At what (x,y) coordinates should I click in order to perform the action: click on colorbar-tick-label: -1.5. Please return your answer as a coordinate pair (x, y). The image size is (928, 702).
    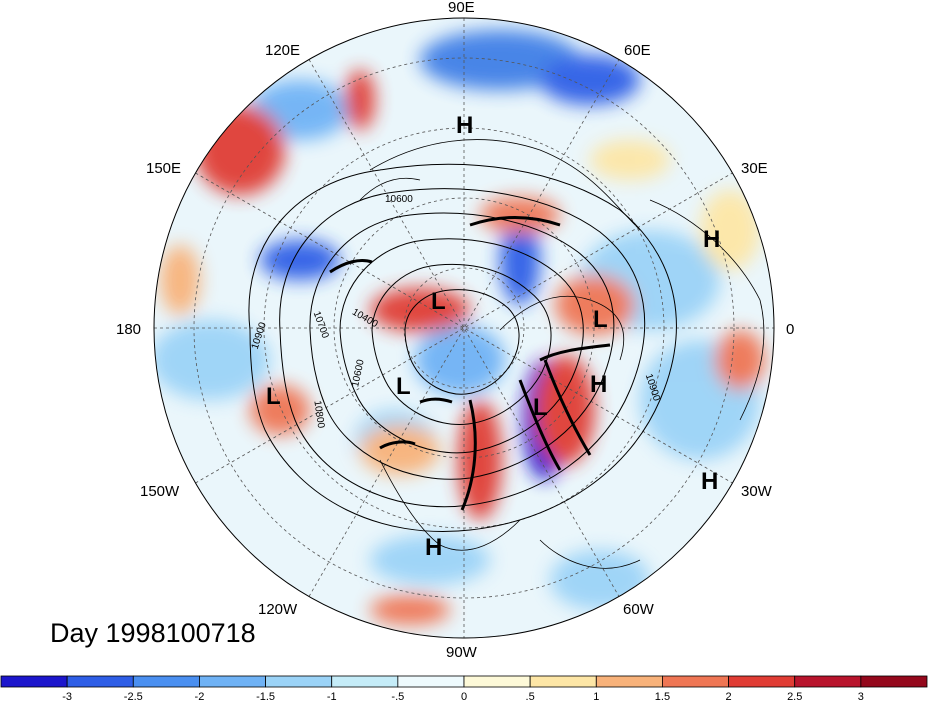
    Looking at the image, I should click on (265, 696).